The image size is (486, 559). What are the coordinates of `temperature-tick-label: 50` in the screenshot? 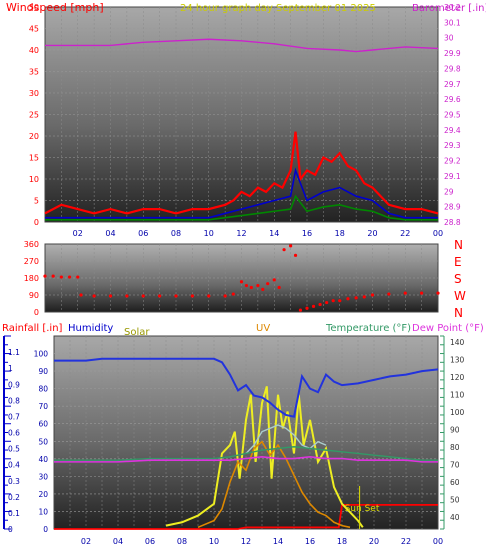 It's located at (455, 500).